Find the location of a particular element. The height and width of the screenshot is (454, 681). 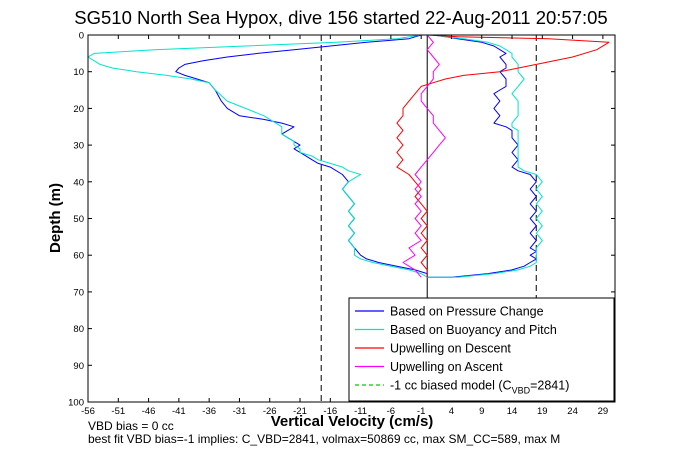

x-tick-label: -1 is located at coordinates (421, 411).